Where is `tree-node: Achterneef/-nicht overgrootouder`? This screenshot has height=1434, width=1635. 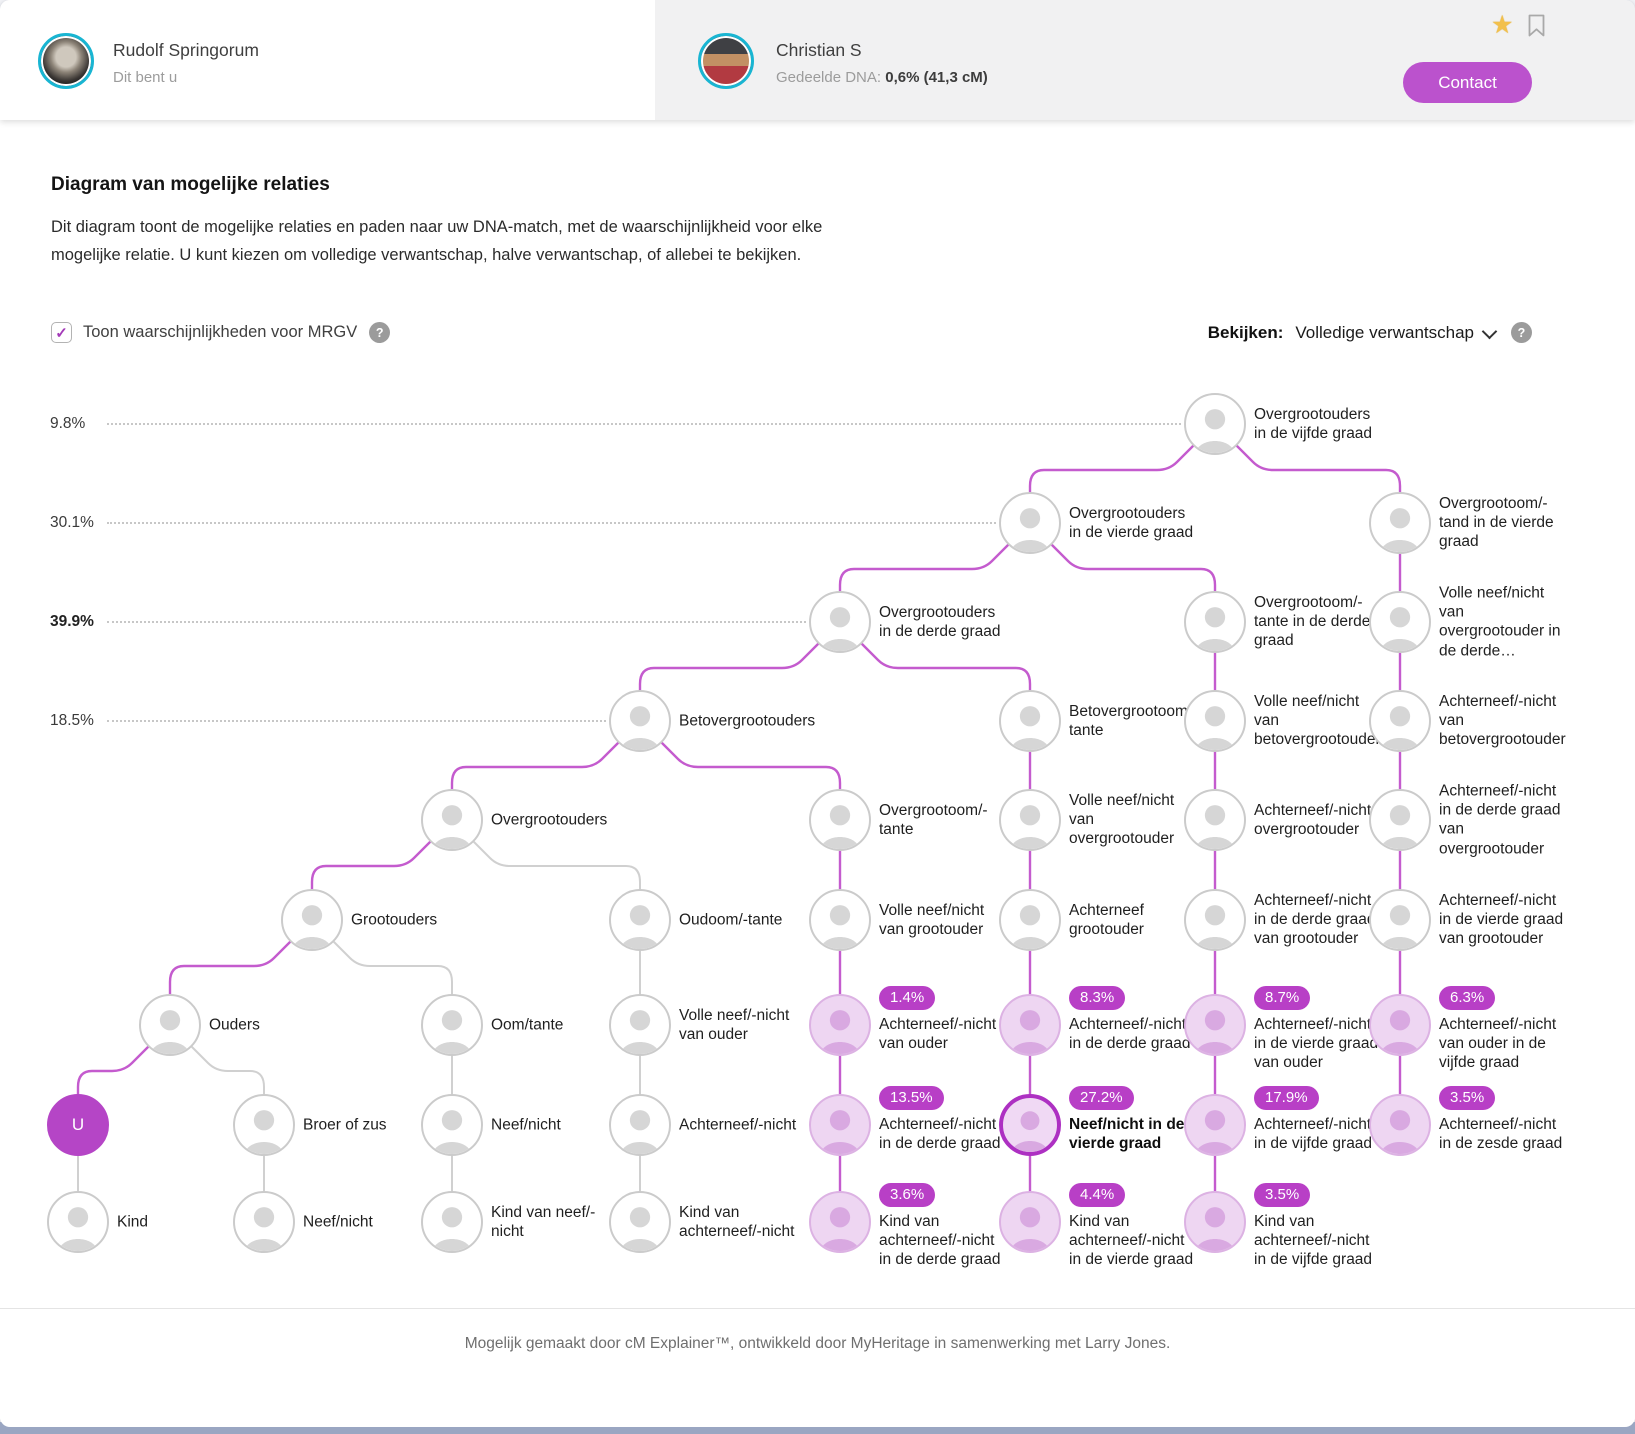
tree-node: Achterneef/-nicht overgrootouder is located at coordinates (1277, 820).